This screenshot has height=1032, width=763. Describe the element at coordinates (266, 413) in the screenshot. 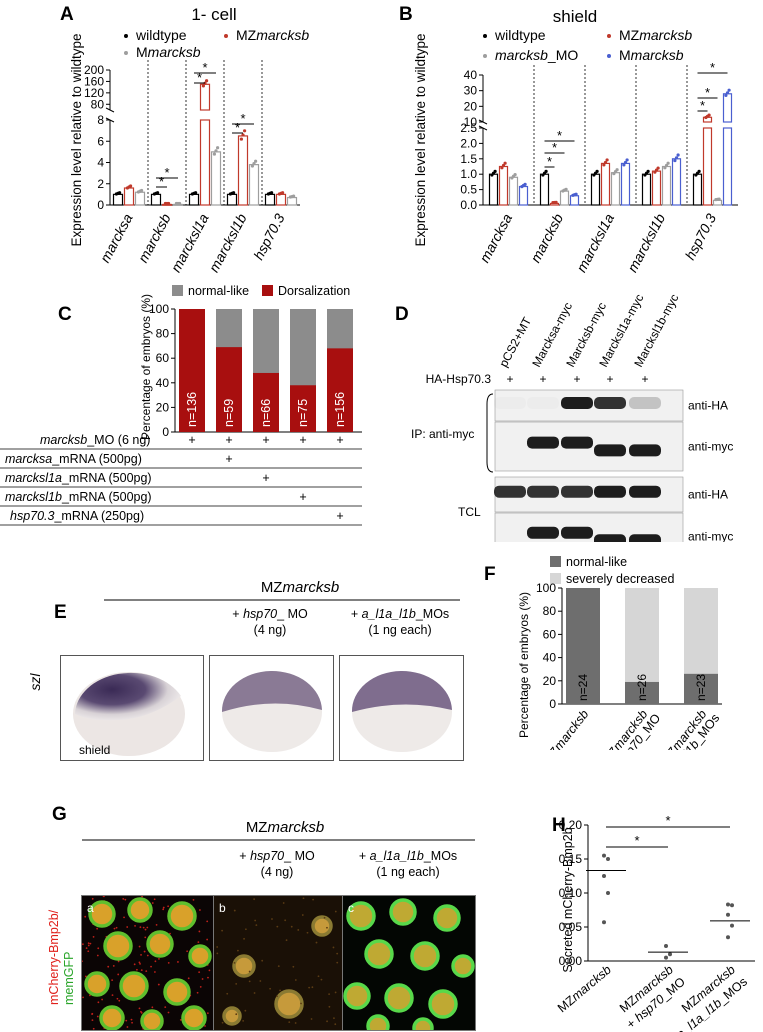

I see `n-label: n=66` at that location.